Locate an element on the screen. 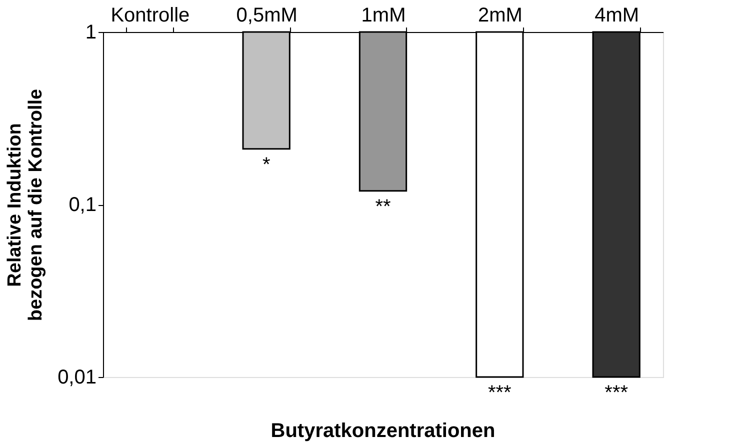 This screenshot has width=731, height=445. annotation: * is located at coordinates (266, 165).